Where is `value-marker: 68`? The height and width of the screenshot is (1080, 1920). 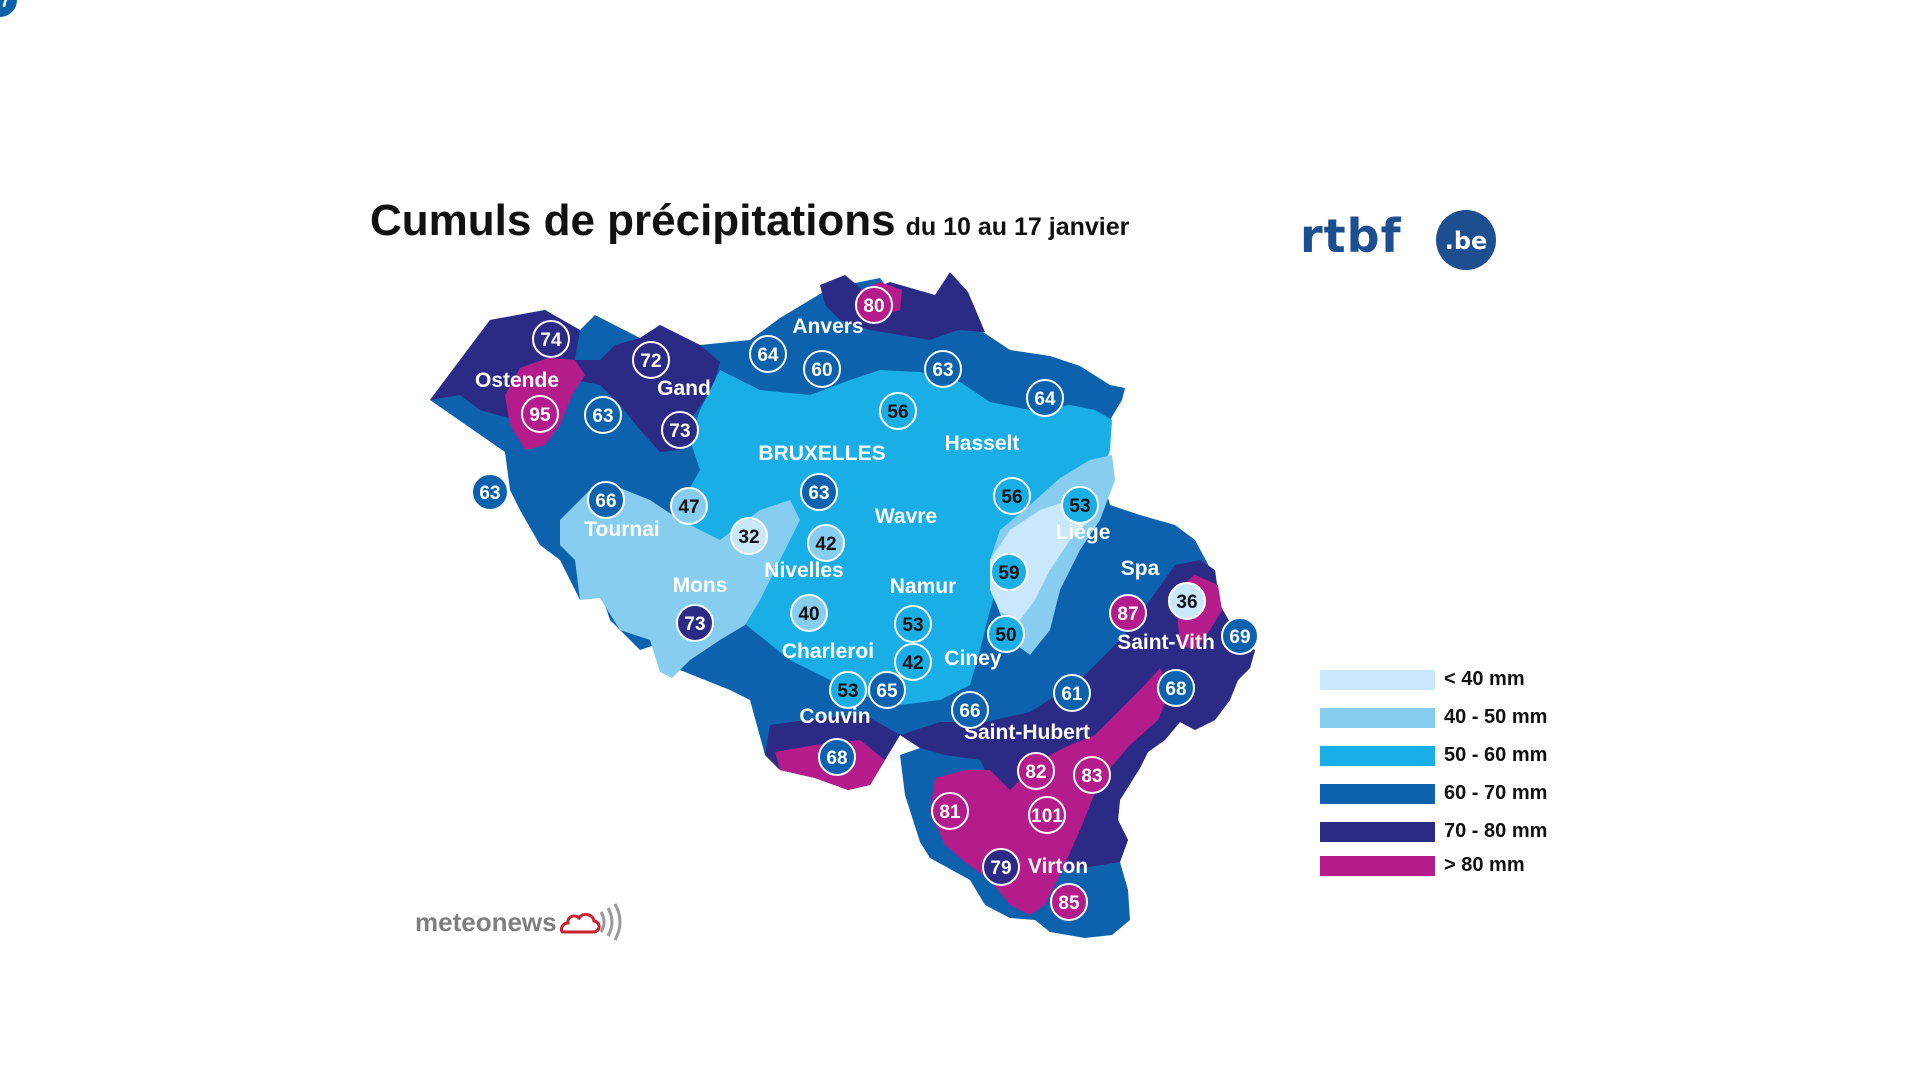
value-marker: 68 is located at coordinates (1176, 688).